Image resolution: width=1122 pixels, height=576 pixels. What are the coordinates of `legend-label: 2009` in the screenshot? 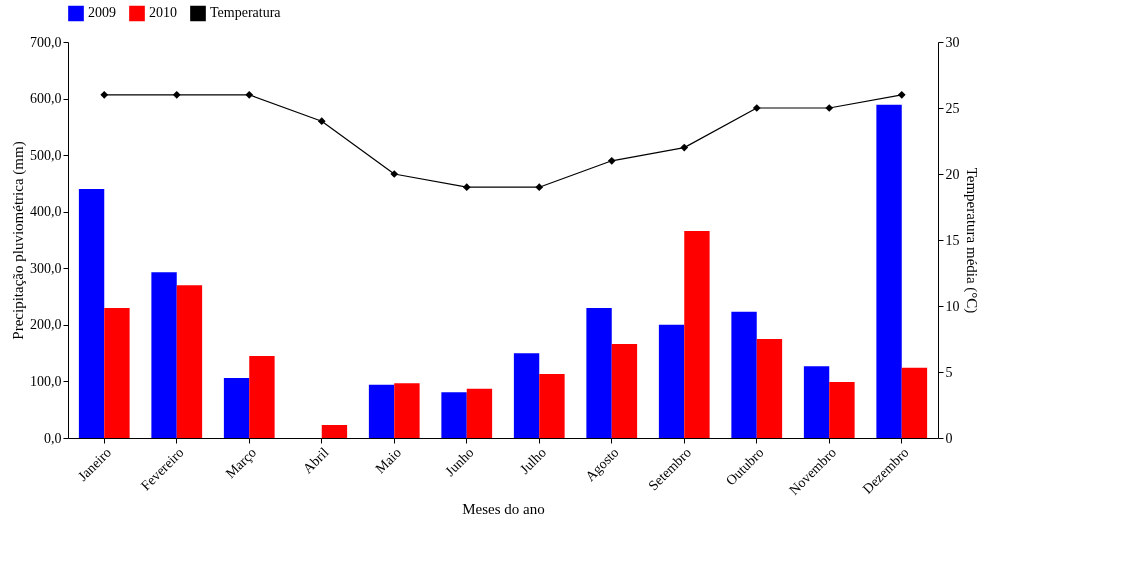 It's located at (102, 13).